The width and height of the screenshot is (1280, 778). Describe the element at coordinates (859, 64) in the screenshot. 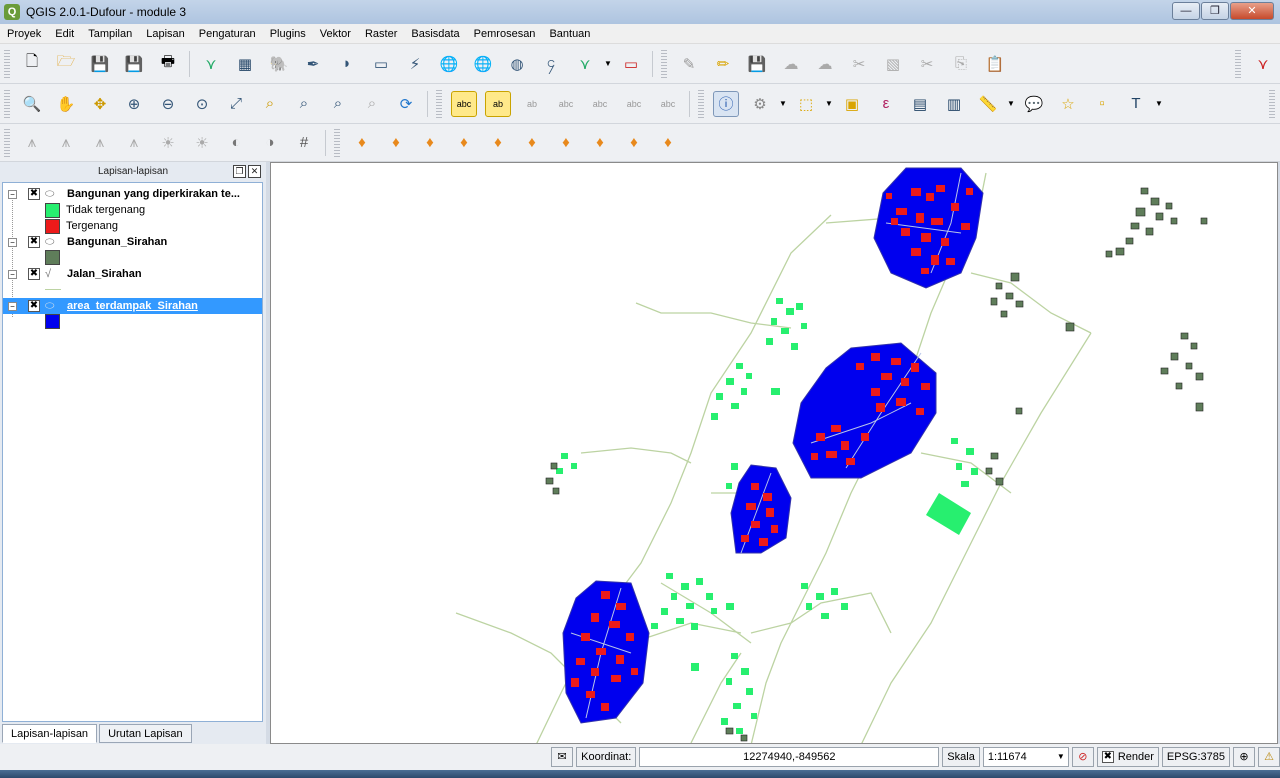

I see `node-tool-icon: ✂` at that location.